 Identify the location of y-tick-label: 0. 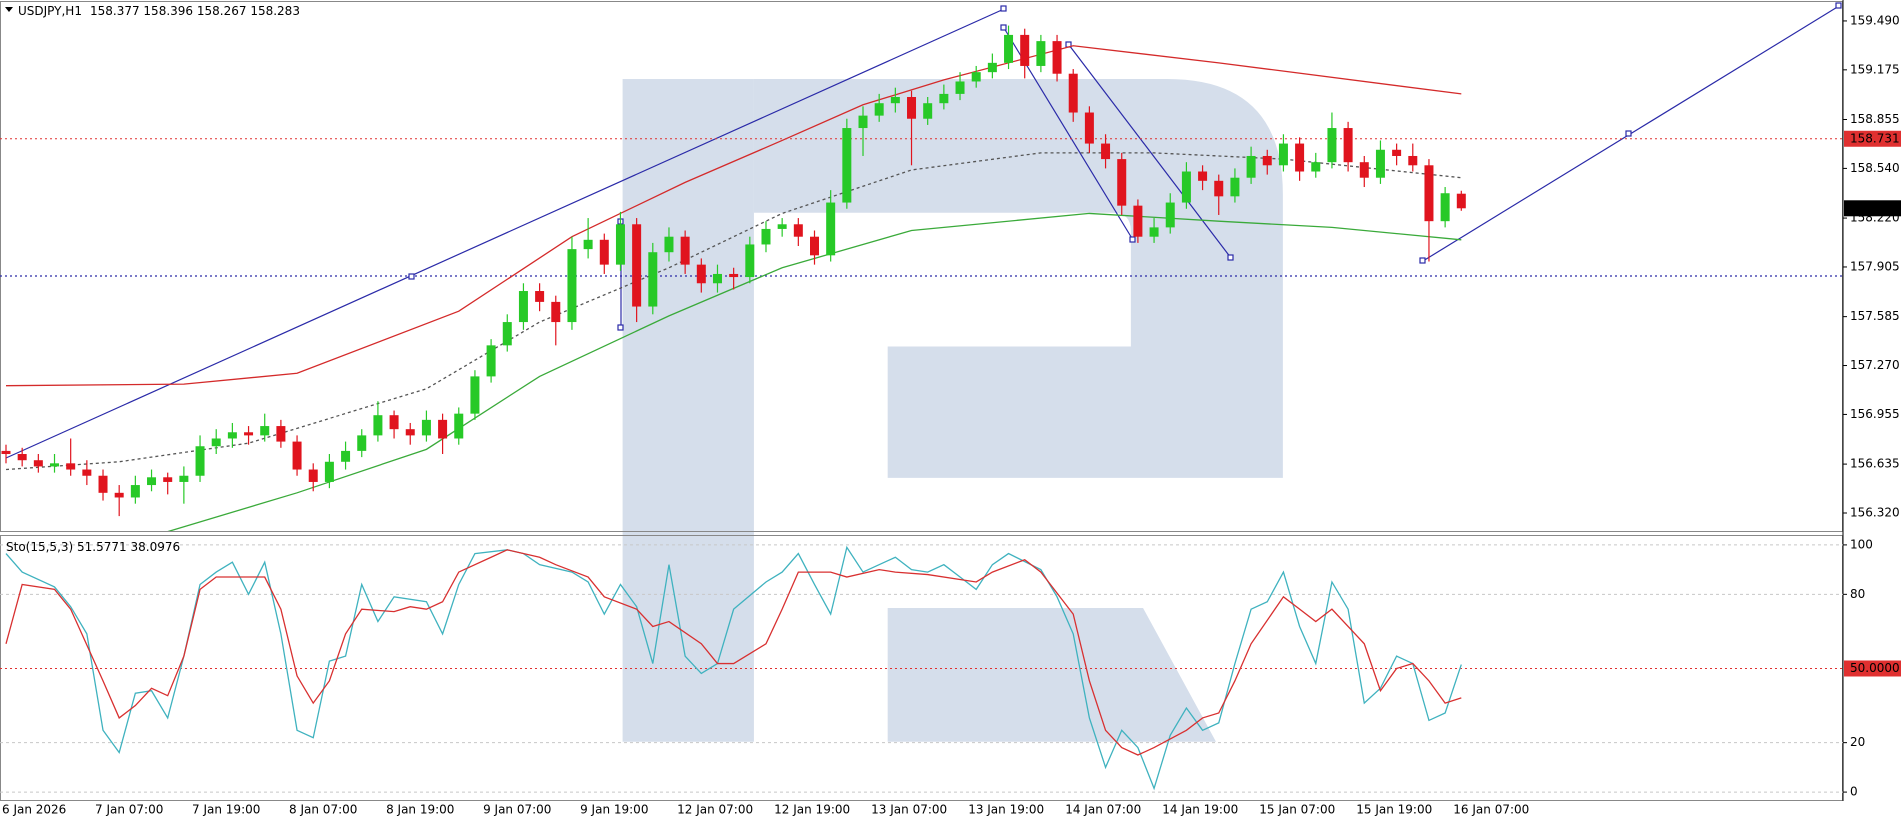
(1854, 792).